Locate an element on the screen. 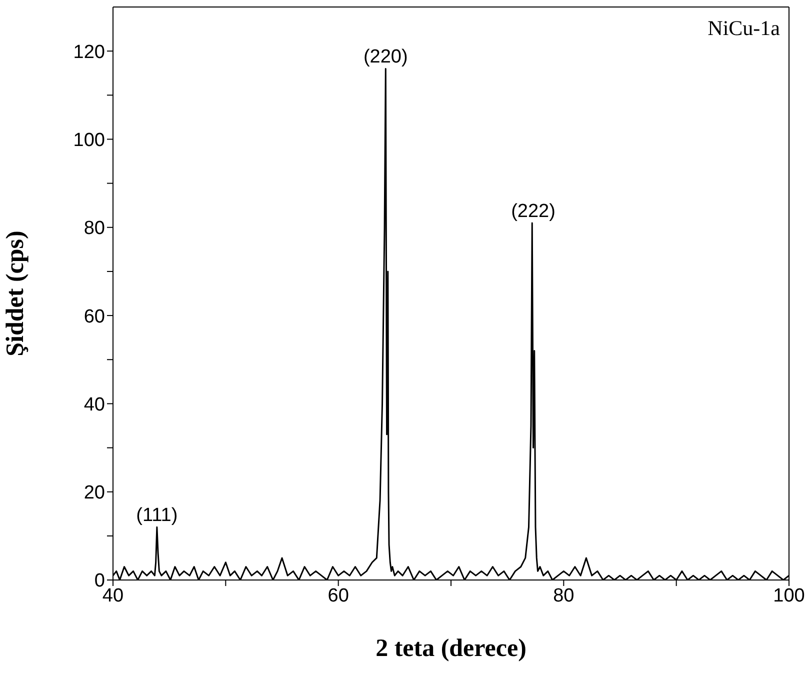 The height and width of the screenshot is (676, 812). annotation: (220) is located at coordinates (385, 57).